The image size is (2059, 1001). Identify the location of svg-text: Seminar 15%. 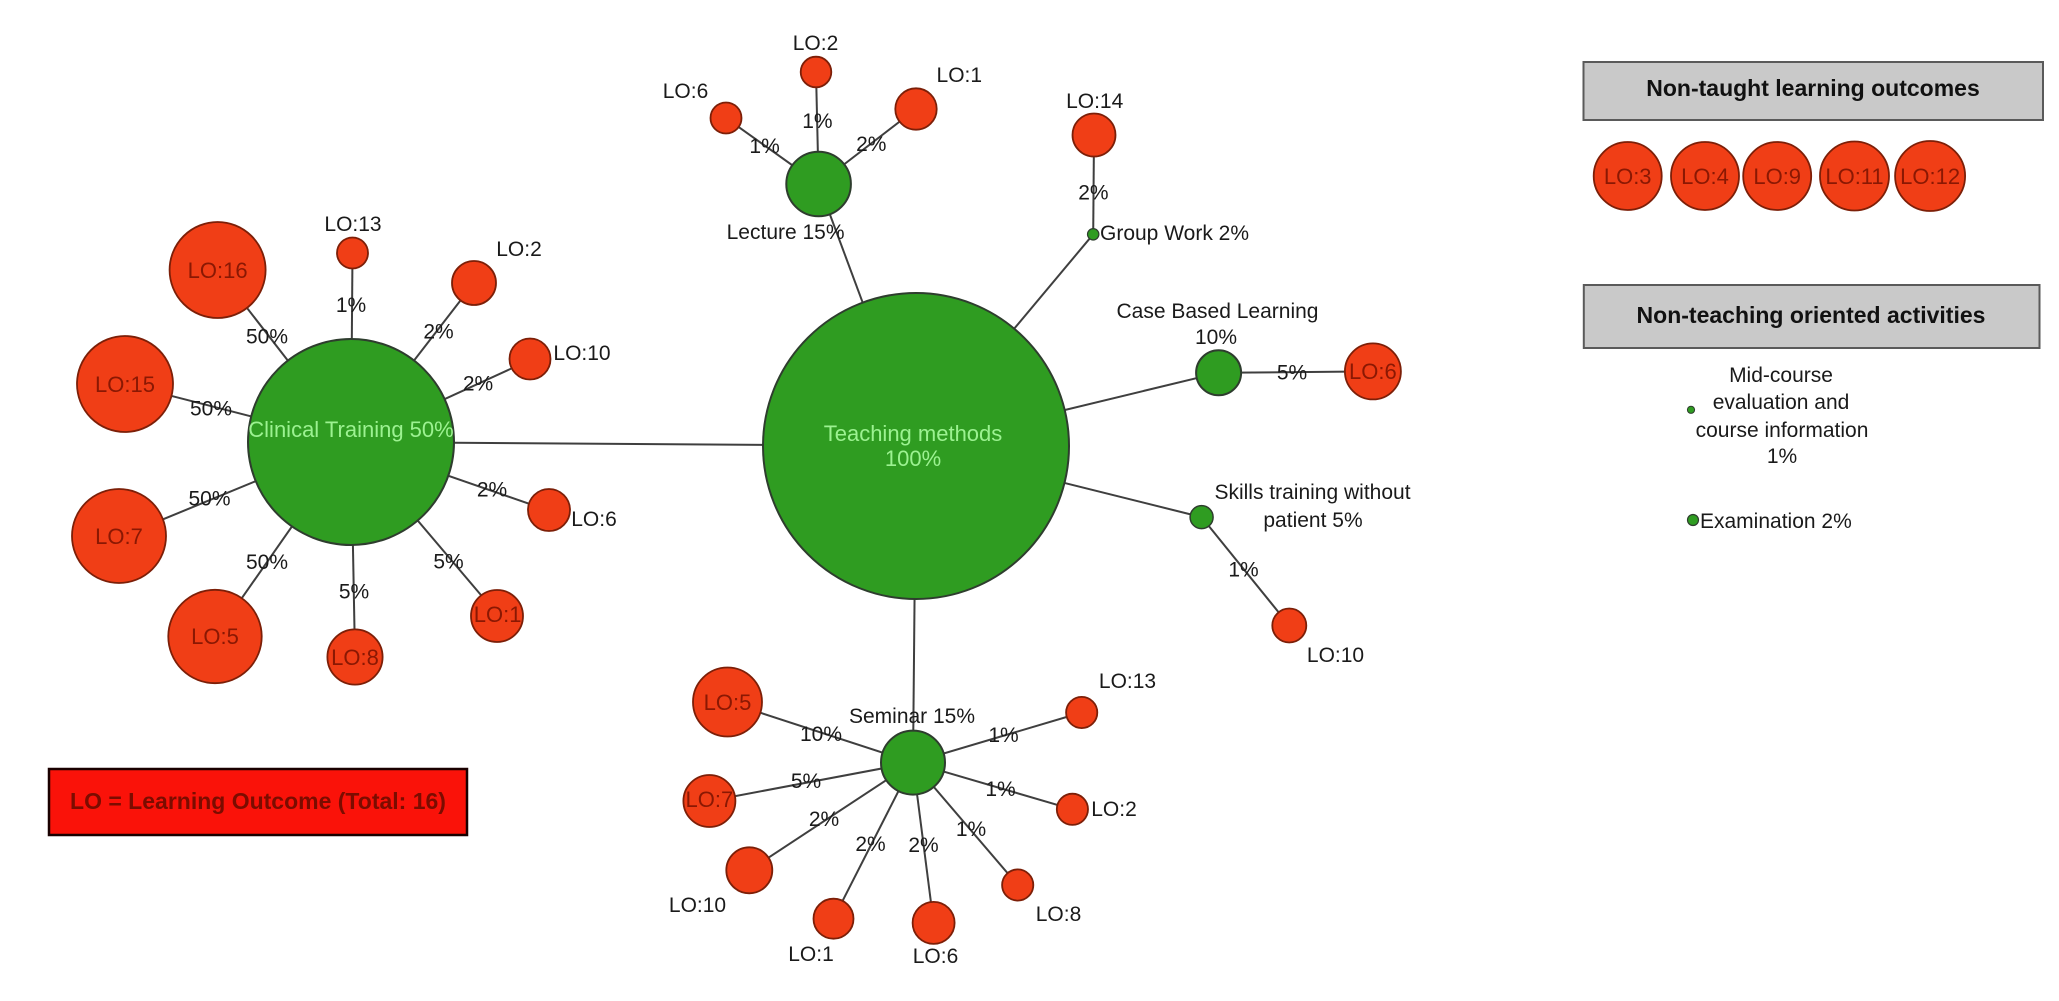
(912, 716).